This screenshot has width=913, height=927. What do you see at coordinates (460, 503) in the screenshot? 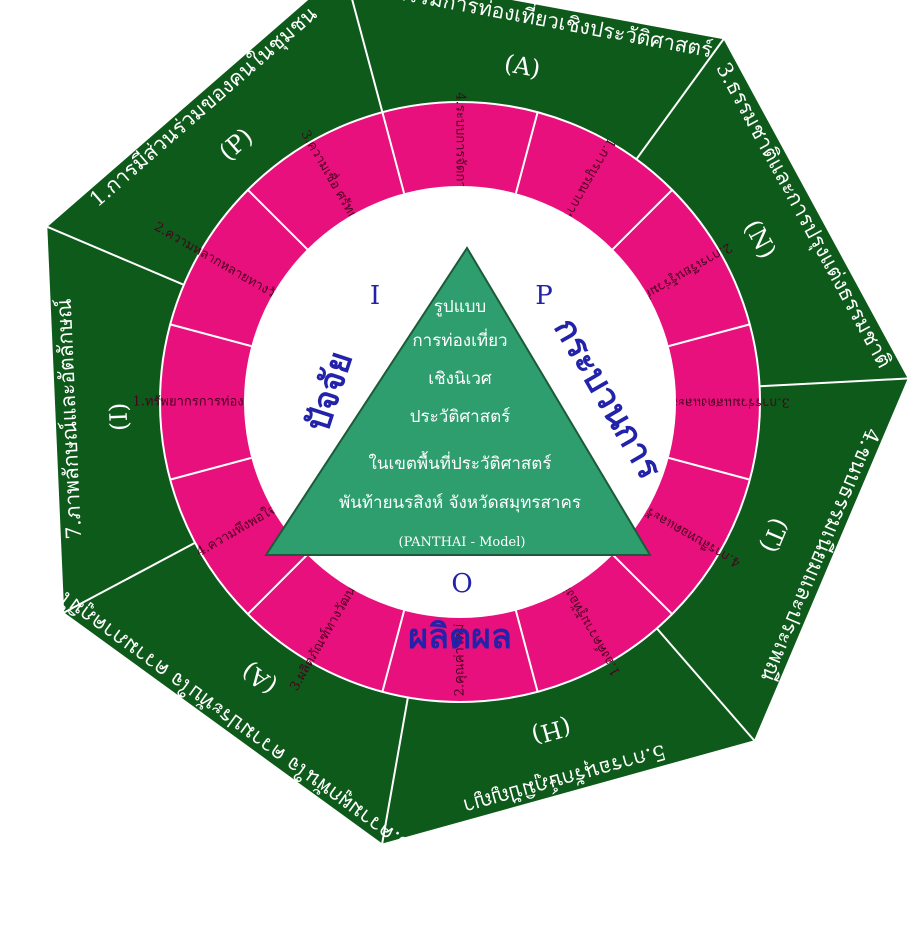
I see `triangle-line-6: พันท้ายนรสิงห์ จังหวัดสมุทรสาคร` at bounding box center [460, 503].